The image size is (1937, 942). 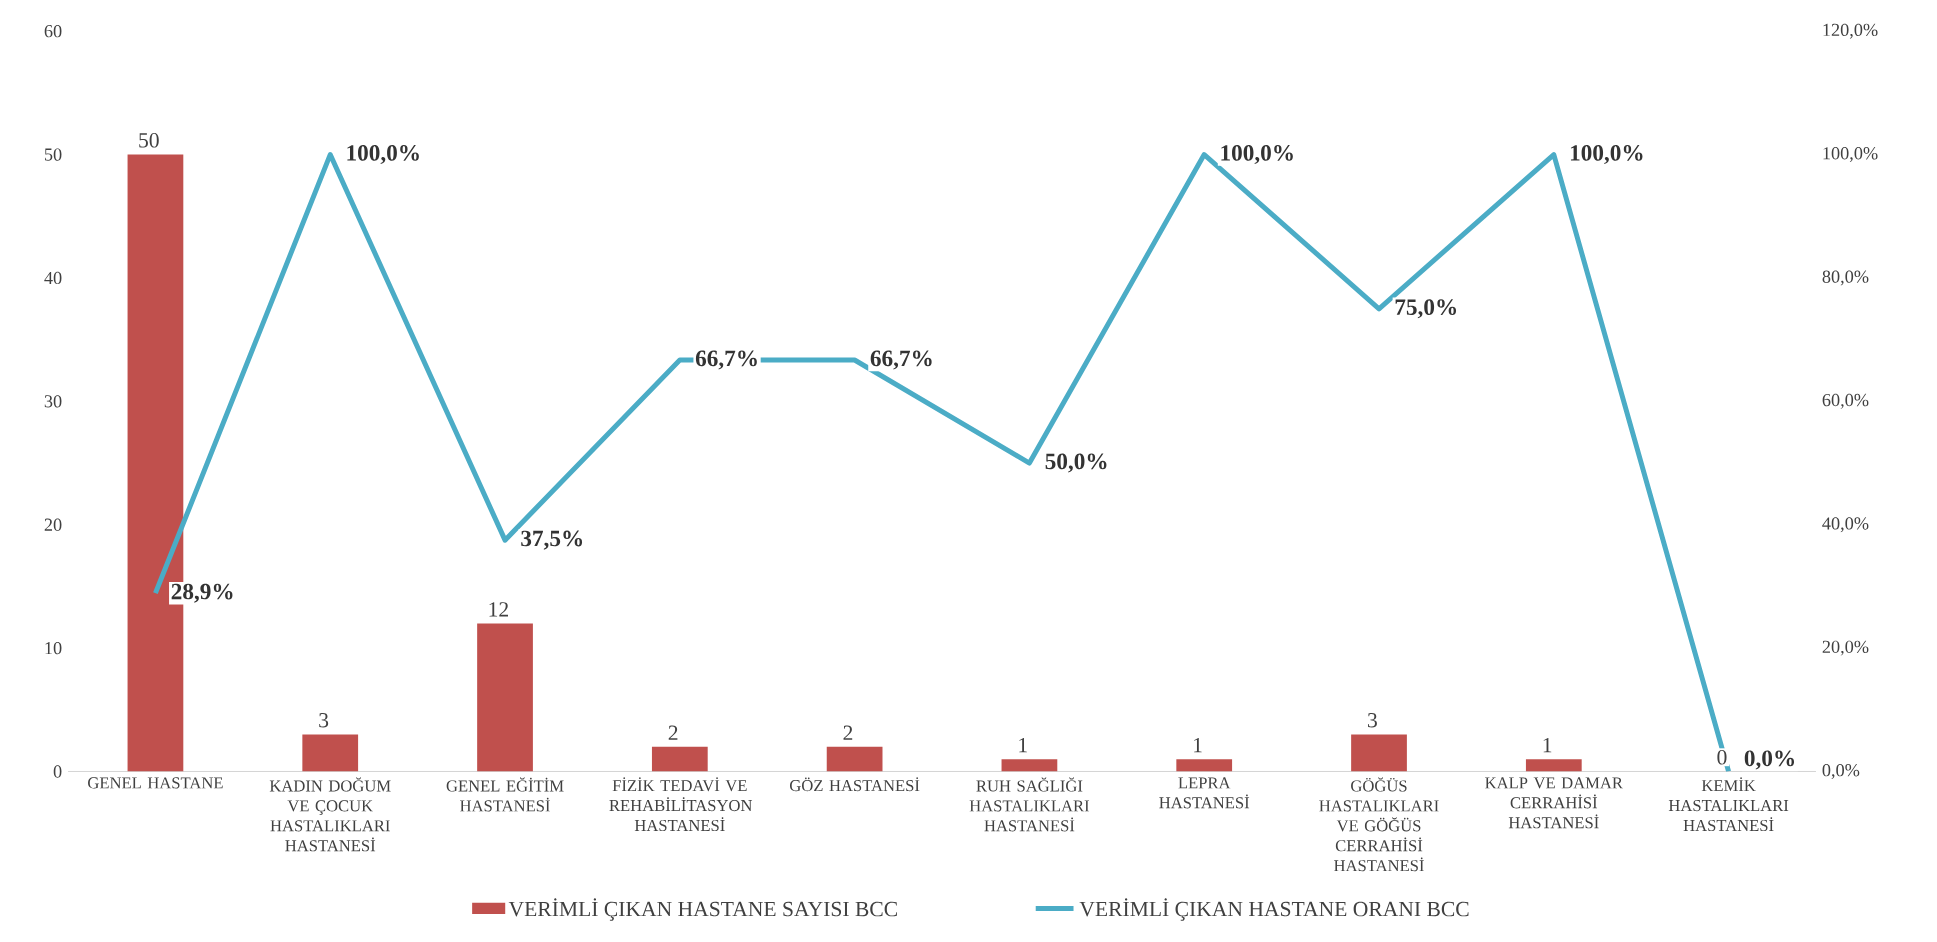 I want to click on x-tick-label: LEPRA HASTANESİ, so click(x=1204, y=793).